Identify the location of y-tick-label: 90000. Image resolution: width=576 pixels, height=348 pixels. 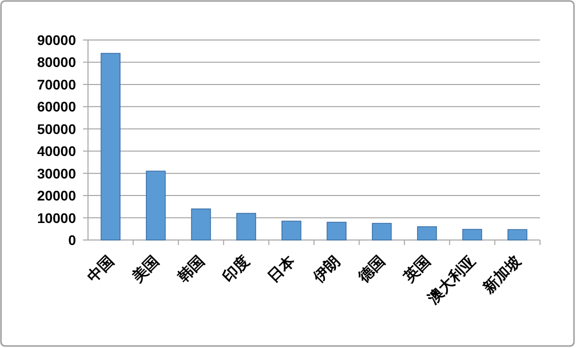
(56, 40).